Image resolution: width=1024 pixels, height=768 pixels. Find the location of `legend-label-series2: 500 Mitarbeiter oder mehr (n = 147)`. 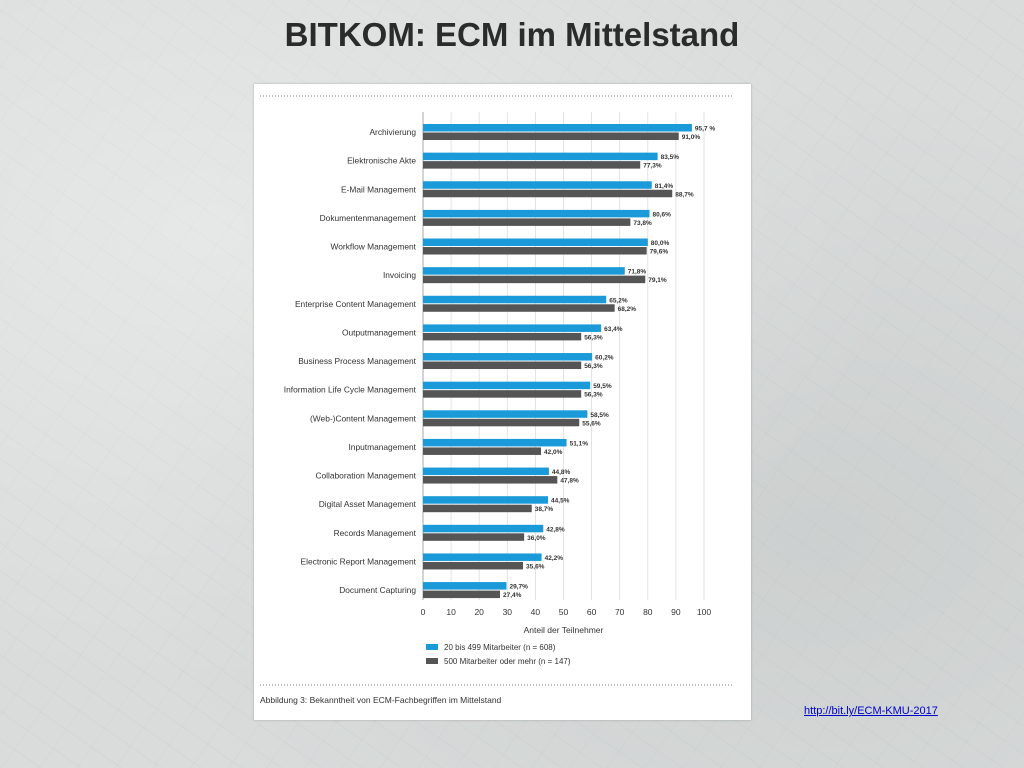

legend-label-series2: 500 Mitarbeiter oder mehr (n = 147) is located at coordinates (507, 661).